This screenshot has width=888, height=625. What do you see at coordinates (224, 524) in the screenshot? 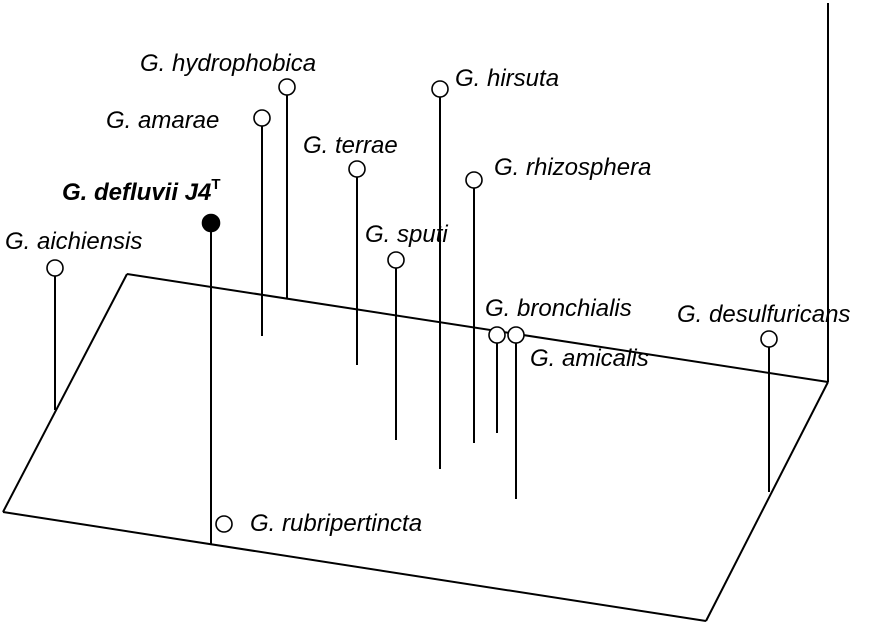
I see `marker-rubripertincta` at bounding box center [224, 524].